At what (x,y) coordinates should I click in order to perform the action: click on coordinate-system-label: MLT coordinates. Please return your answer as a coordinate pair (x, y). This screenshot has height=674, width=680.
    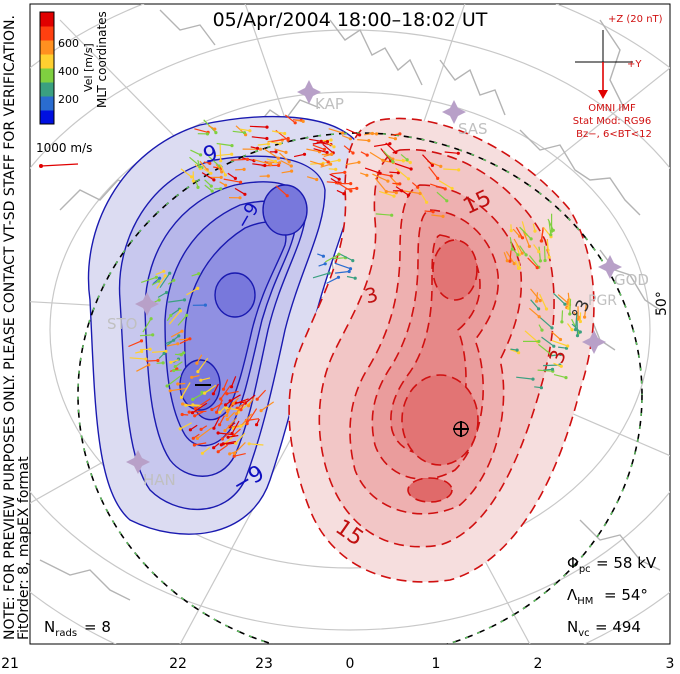
    Looking at the image, I should click on (102, 59).